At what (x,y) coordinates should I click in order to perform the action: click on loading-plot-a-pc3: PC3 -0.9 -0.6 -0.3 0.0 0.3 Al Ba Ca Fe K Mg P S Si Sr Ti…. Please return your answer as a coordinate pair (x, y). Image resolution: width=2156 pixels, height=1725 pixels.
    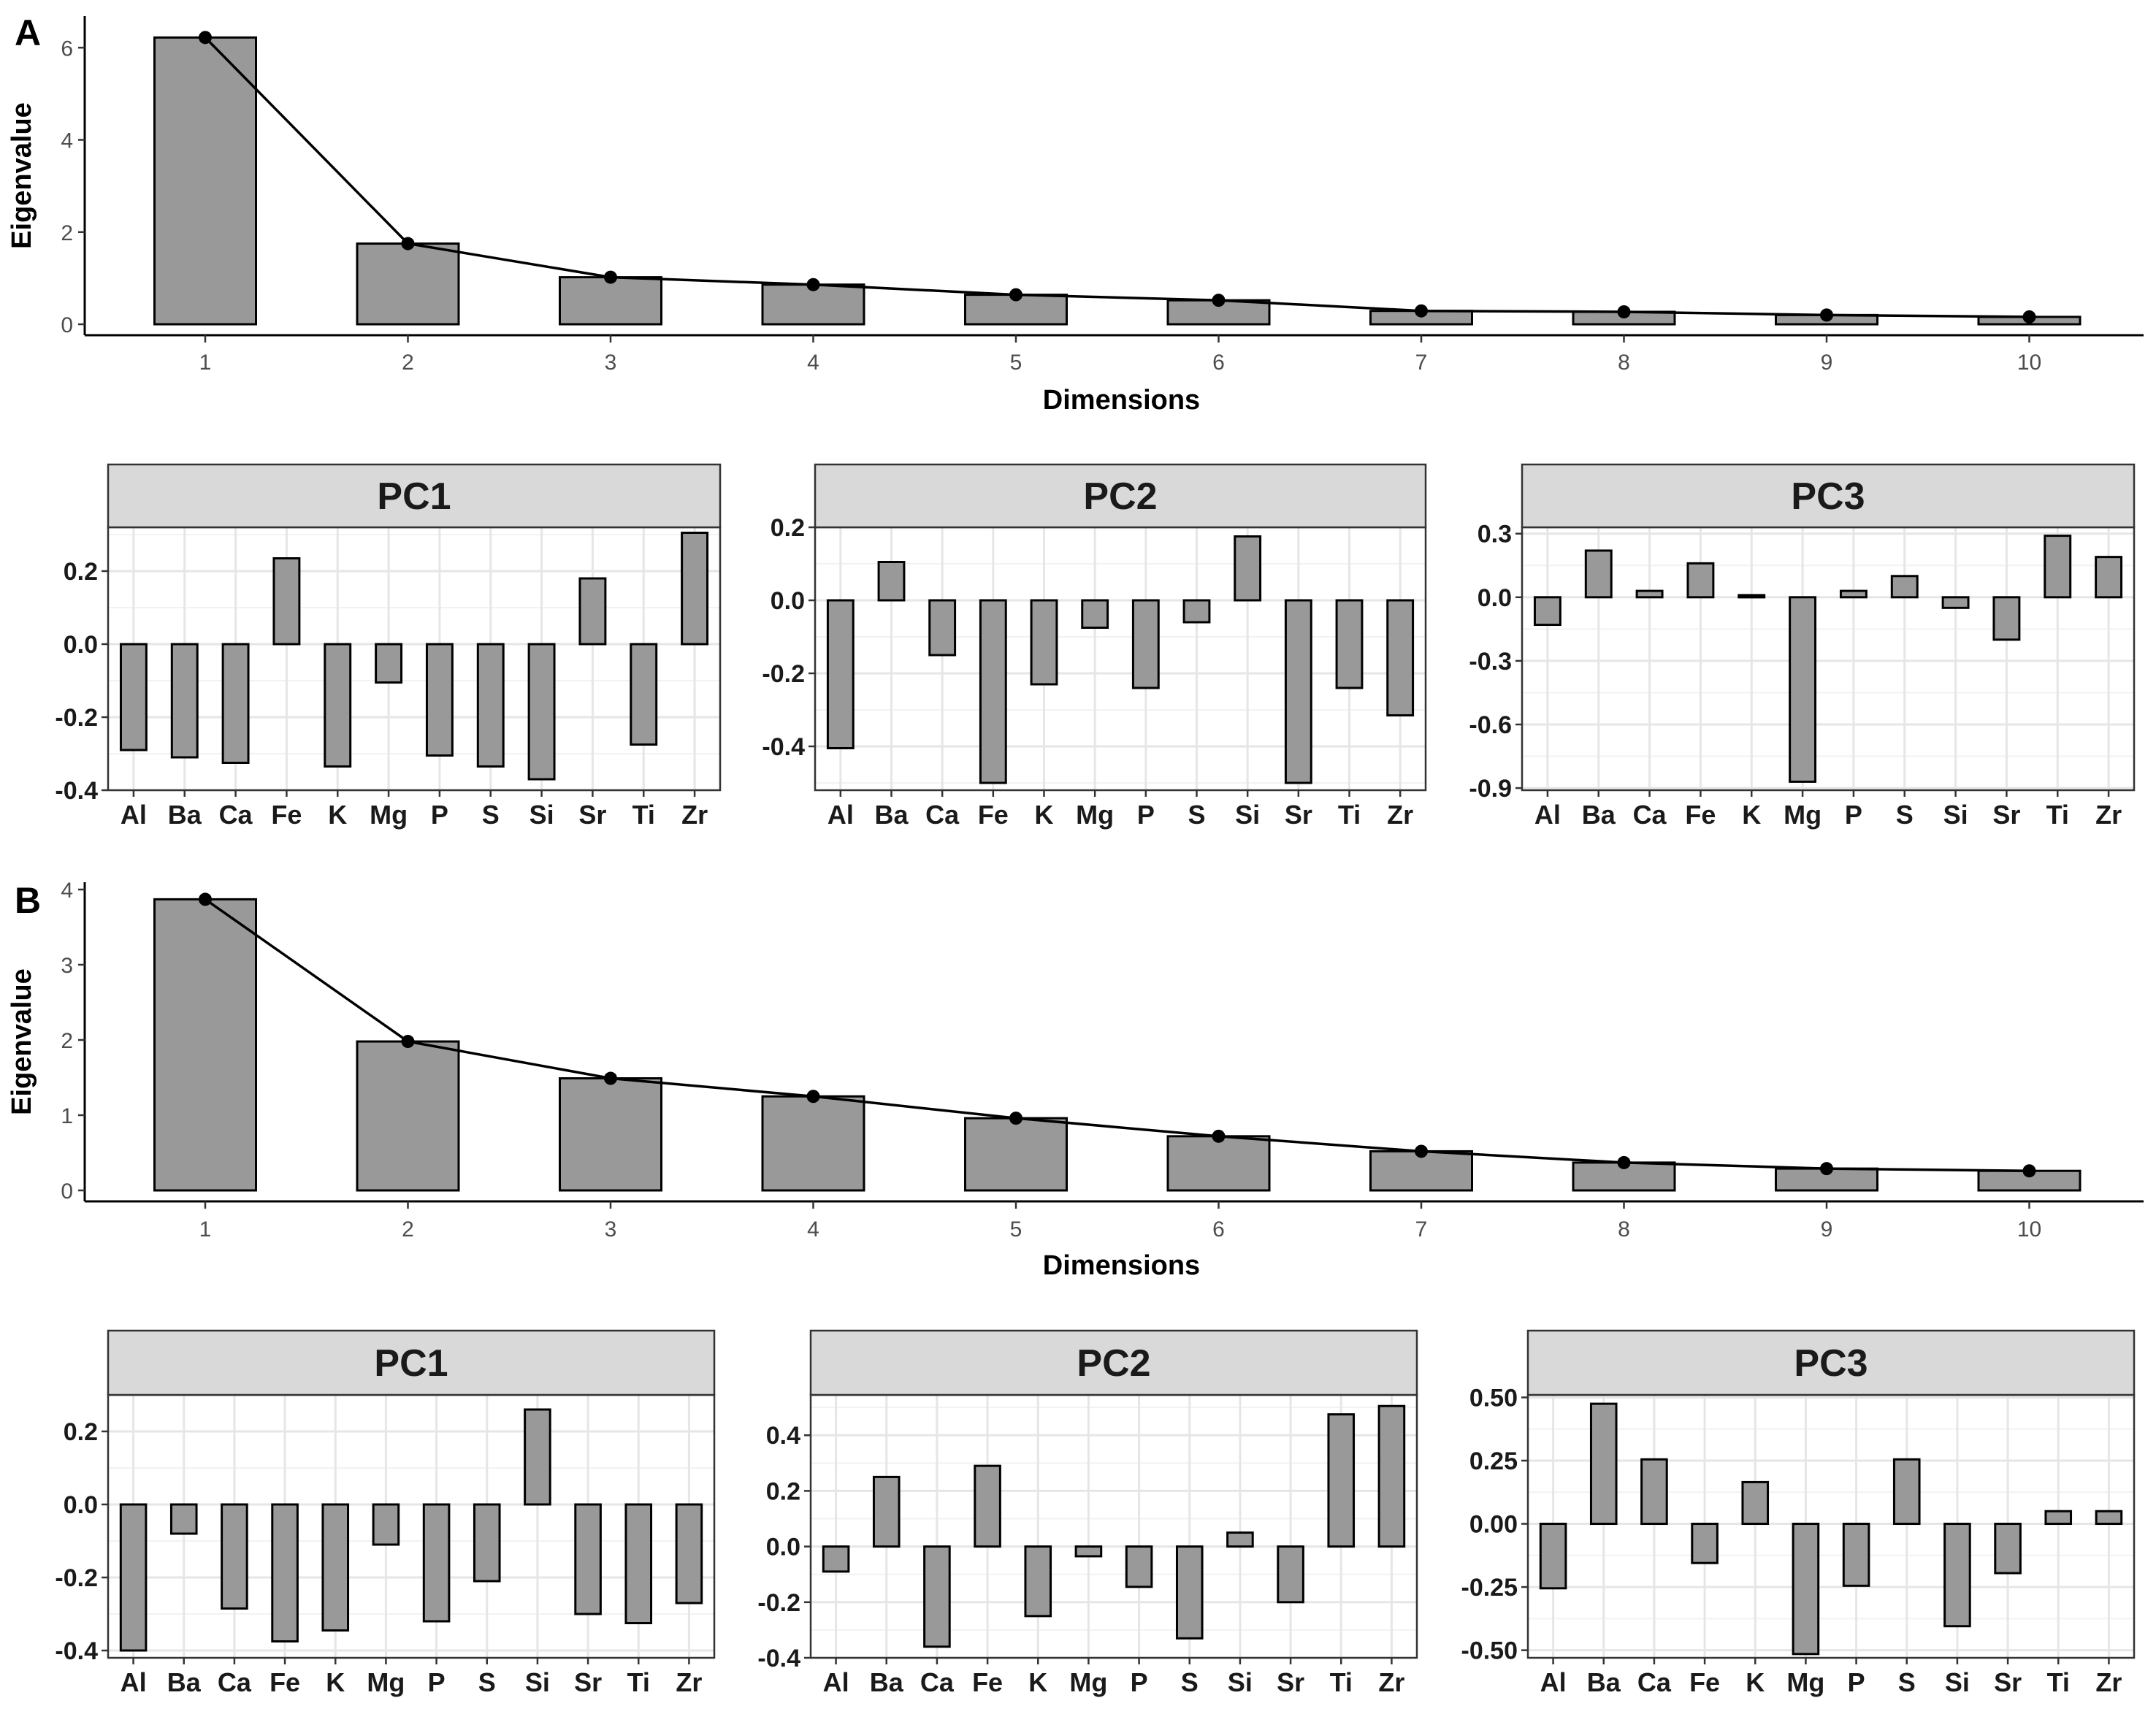
    Looking at the image, I should click on (1803, 646).